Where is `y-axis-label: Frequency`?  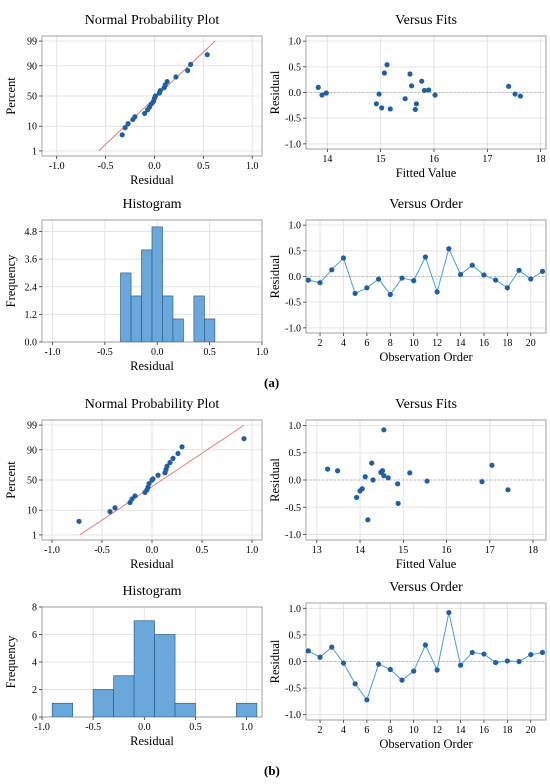 y-axis-label: Frequency is located at coordinates (11, 281).